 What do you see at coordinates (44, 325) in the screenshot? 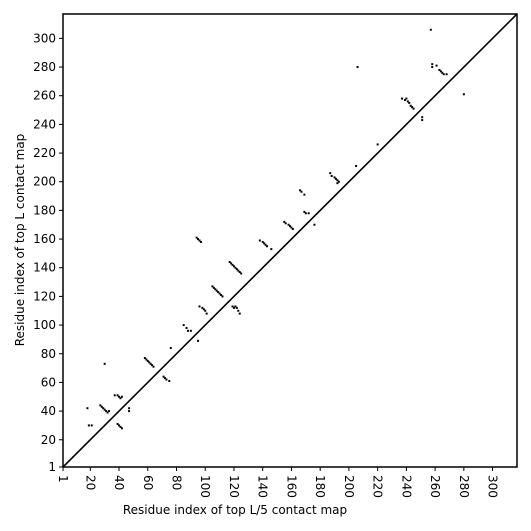
I see `y-tick-label: 100` at bounding box center [44, 325].